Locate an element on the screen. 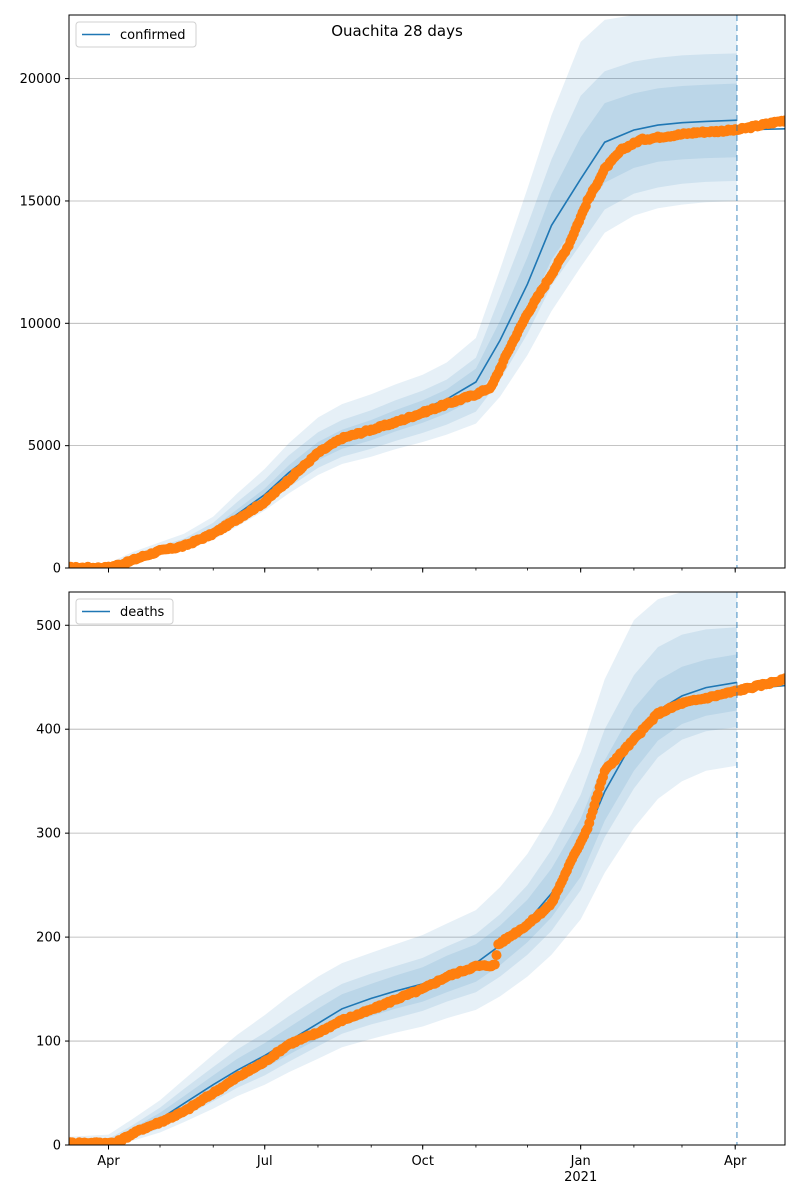 The image size is (800, 1204). y-tick-label: 5000 is located at coordinates (44, 446).